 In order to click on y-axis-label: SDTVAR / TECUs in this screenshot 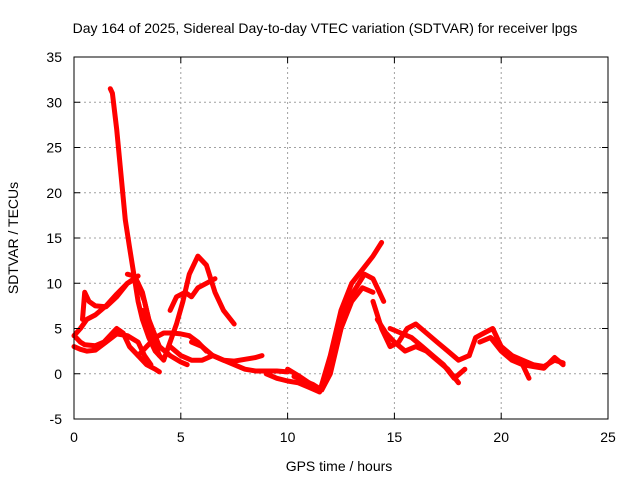, I will do `click(13, 238)`.